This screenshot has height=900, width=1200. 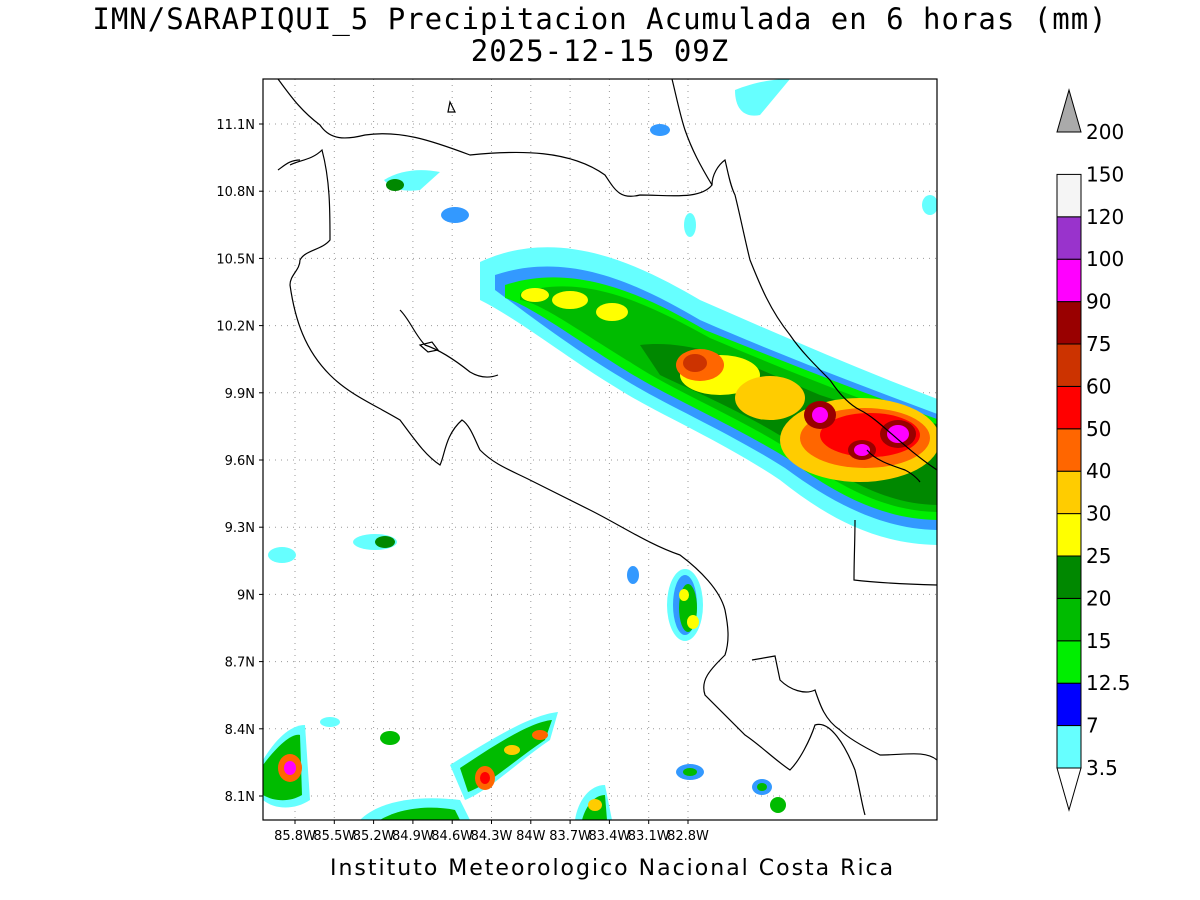 I want to click on colorbar-label: 7, so click(x=1092, y=726).